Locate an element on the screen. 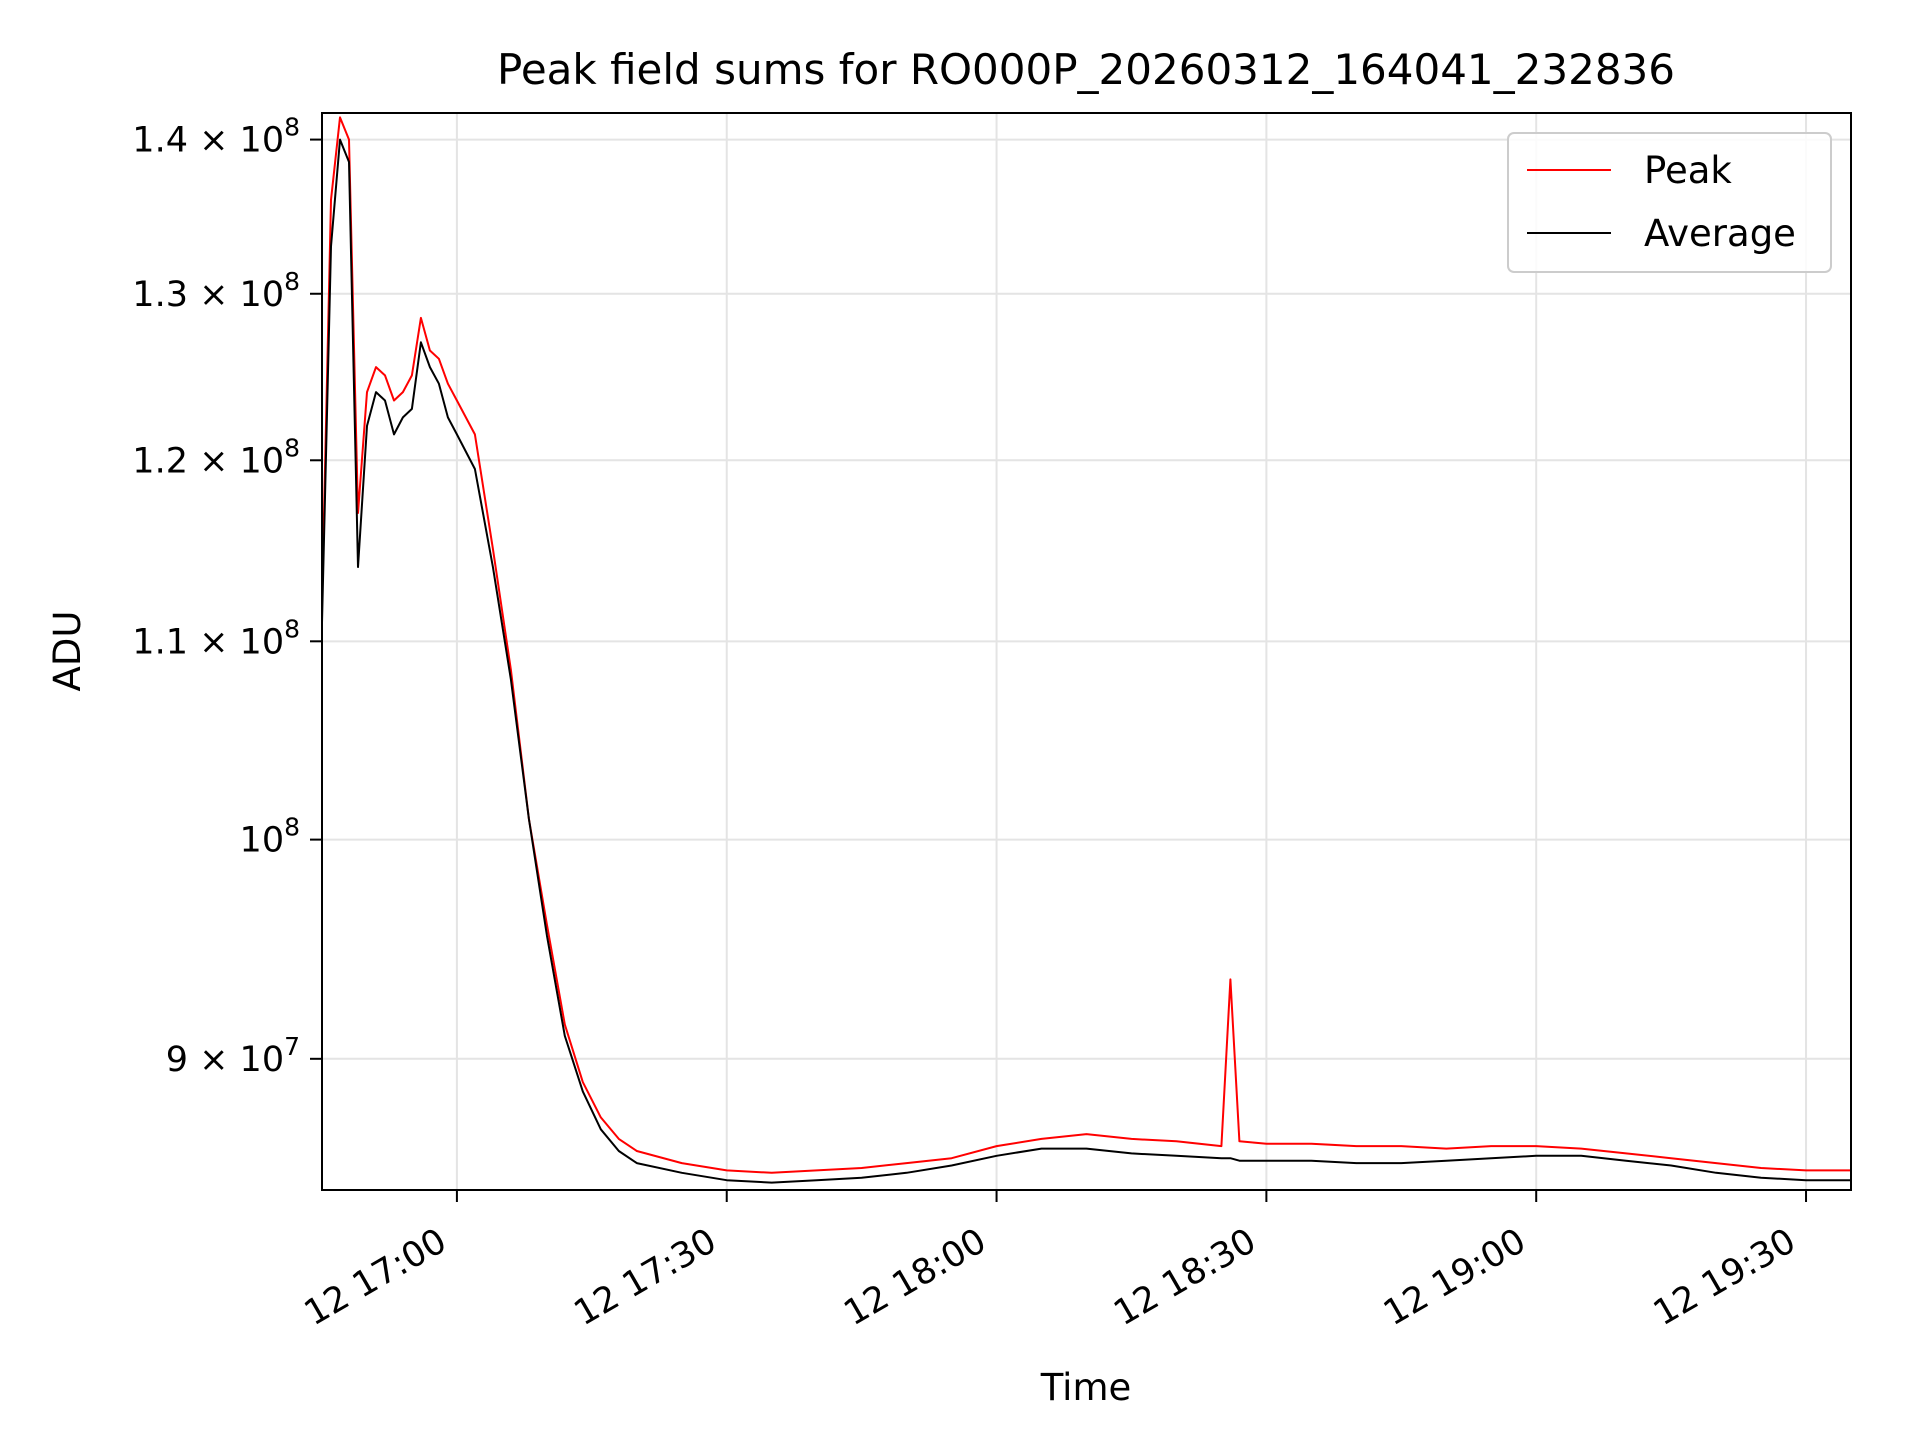 The image size is (1920, 1440). y-tick-label: 1.4 × 108 is located at coordinates (216, 137).